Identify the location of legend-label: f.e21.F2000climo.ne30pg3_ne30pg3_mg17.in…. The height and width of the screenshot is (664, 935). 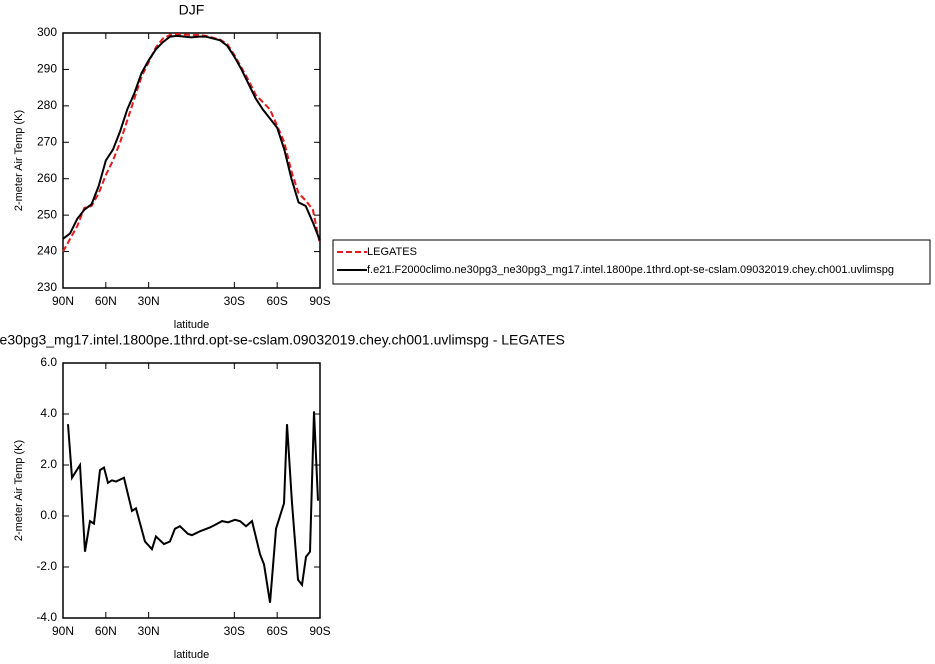
(630, 270).